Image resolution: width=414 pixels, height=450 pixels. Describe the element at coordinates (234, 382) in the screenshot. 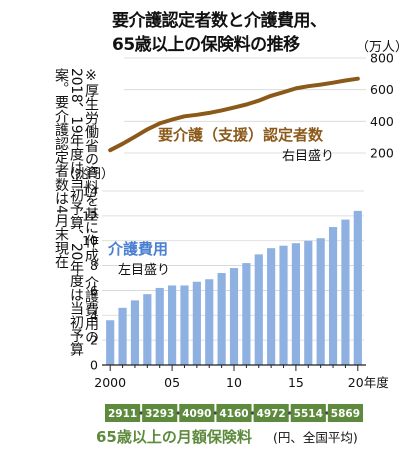

I see `x-axis-tick-label: 10` at that location.